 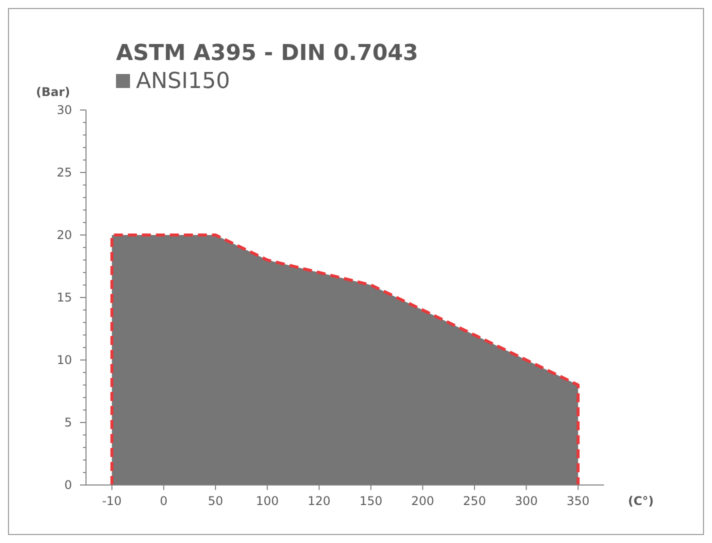 I want to click on y-tick-label: 5, so click(x=68, y=423).